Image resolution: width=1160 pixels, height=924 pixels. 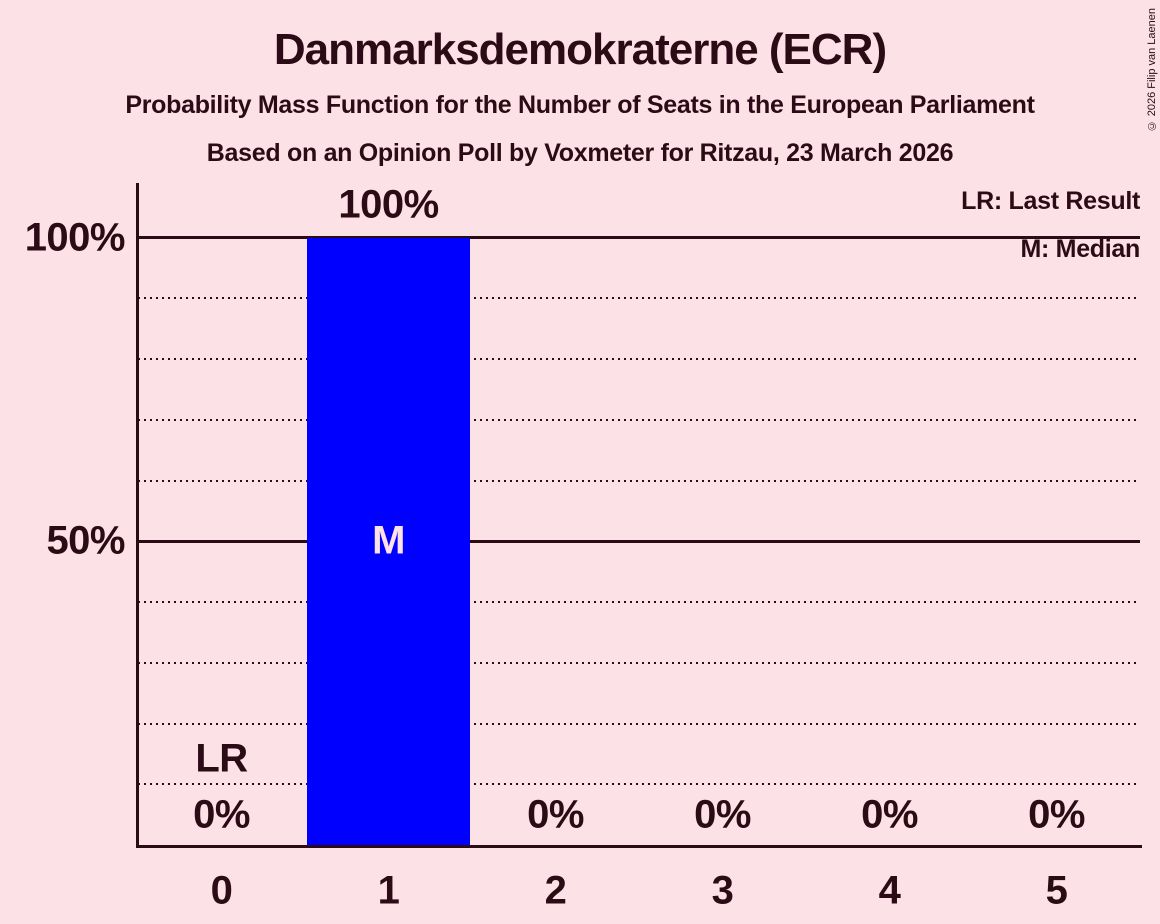 I want to click on x-axis-line, so click(x=639, y=846).